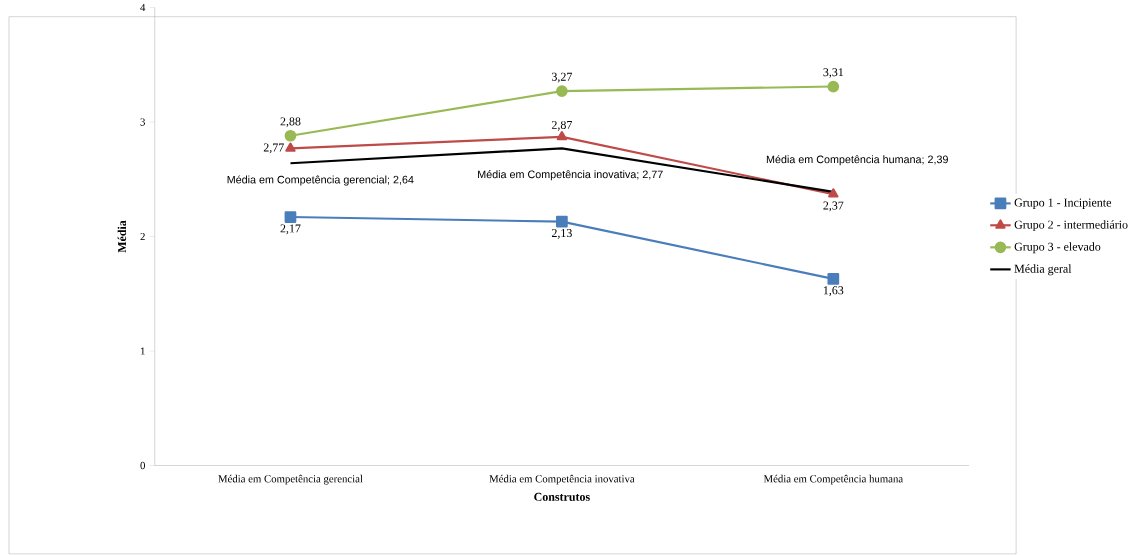  I want to click on y-tick-label: 1, so click(142, 351).